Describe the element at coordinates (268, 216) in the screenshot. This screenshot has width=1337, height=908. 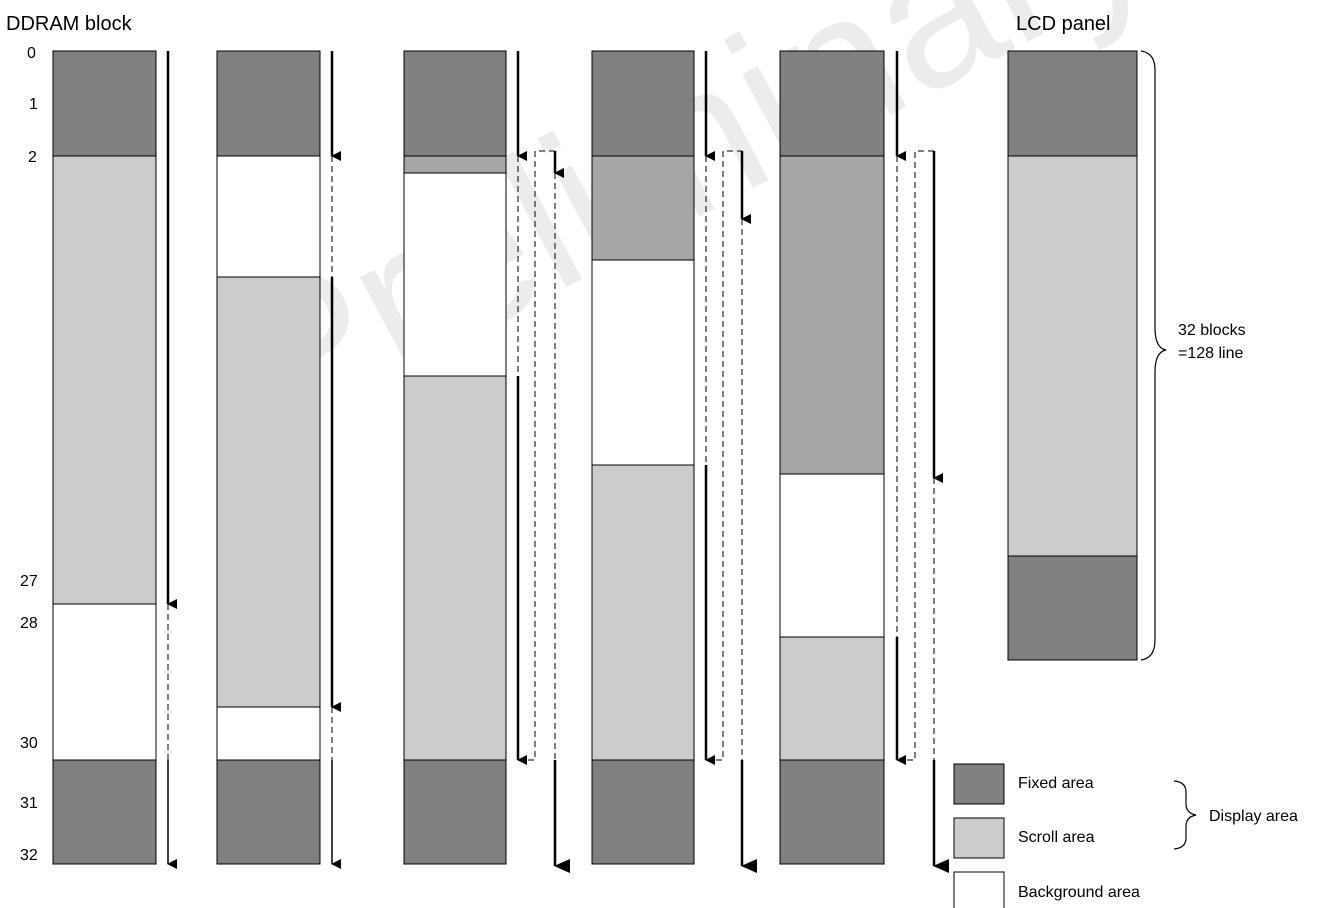
I see `background-area-upper` at that location.